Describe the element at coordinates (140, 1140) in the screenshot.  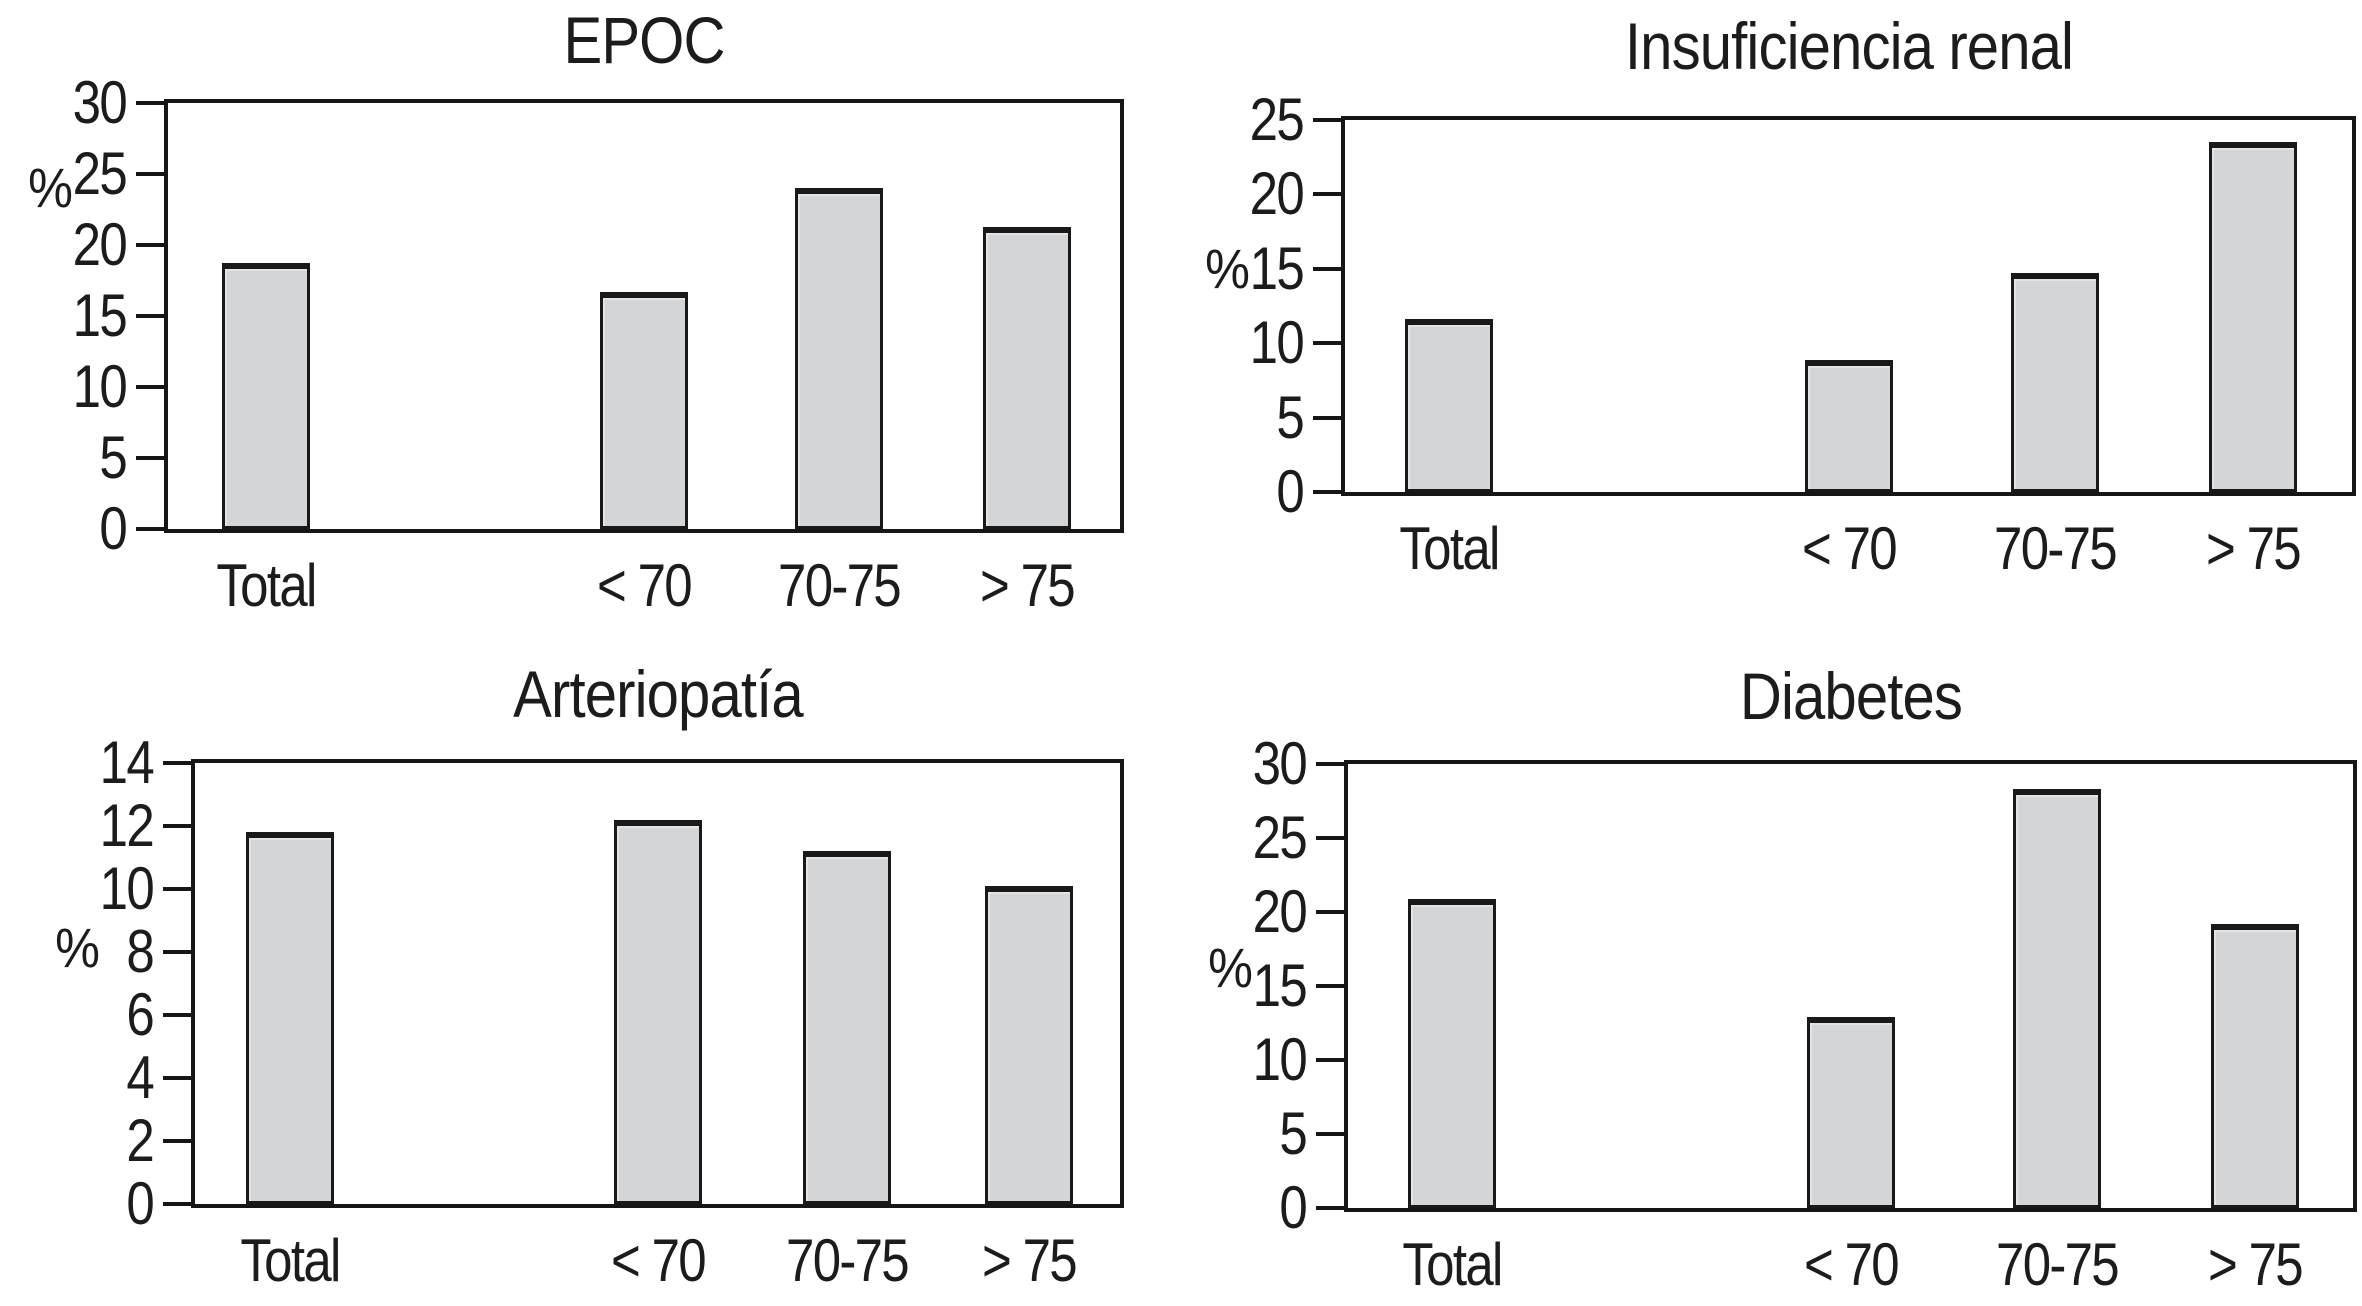
I see `y-axis-tick-label: 2` at that location.